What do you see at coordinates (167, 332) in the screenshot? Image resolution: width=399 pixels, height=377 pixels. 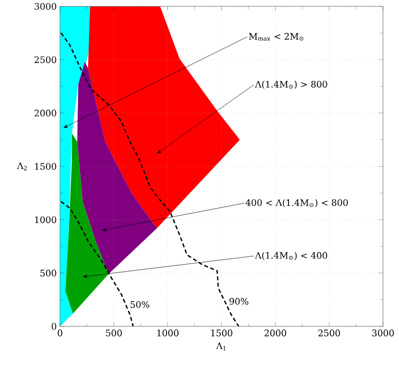 I see `x-tick-label: 1000` at bounding box center [167, 332].